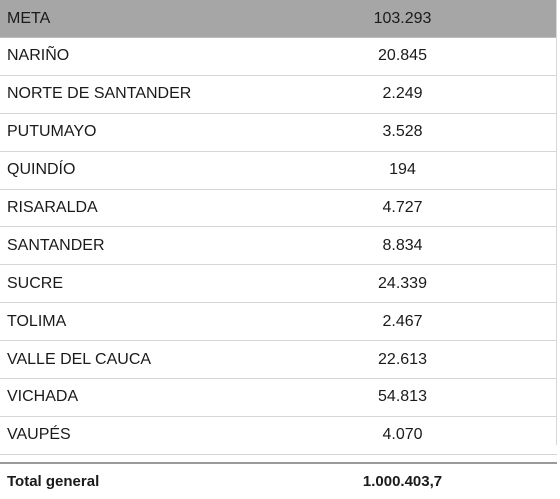  What do you see at coordinates (402, 359) in the screenshot?
I see `department-value: 22.613` at bounding box center [402, 359].